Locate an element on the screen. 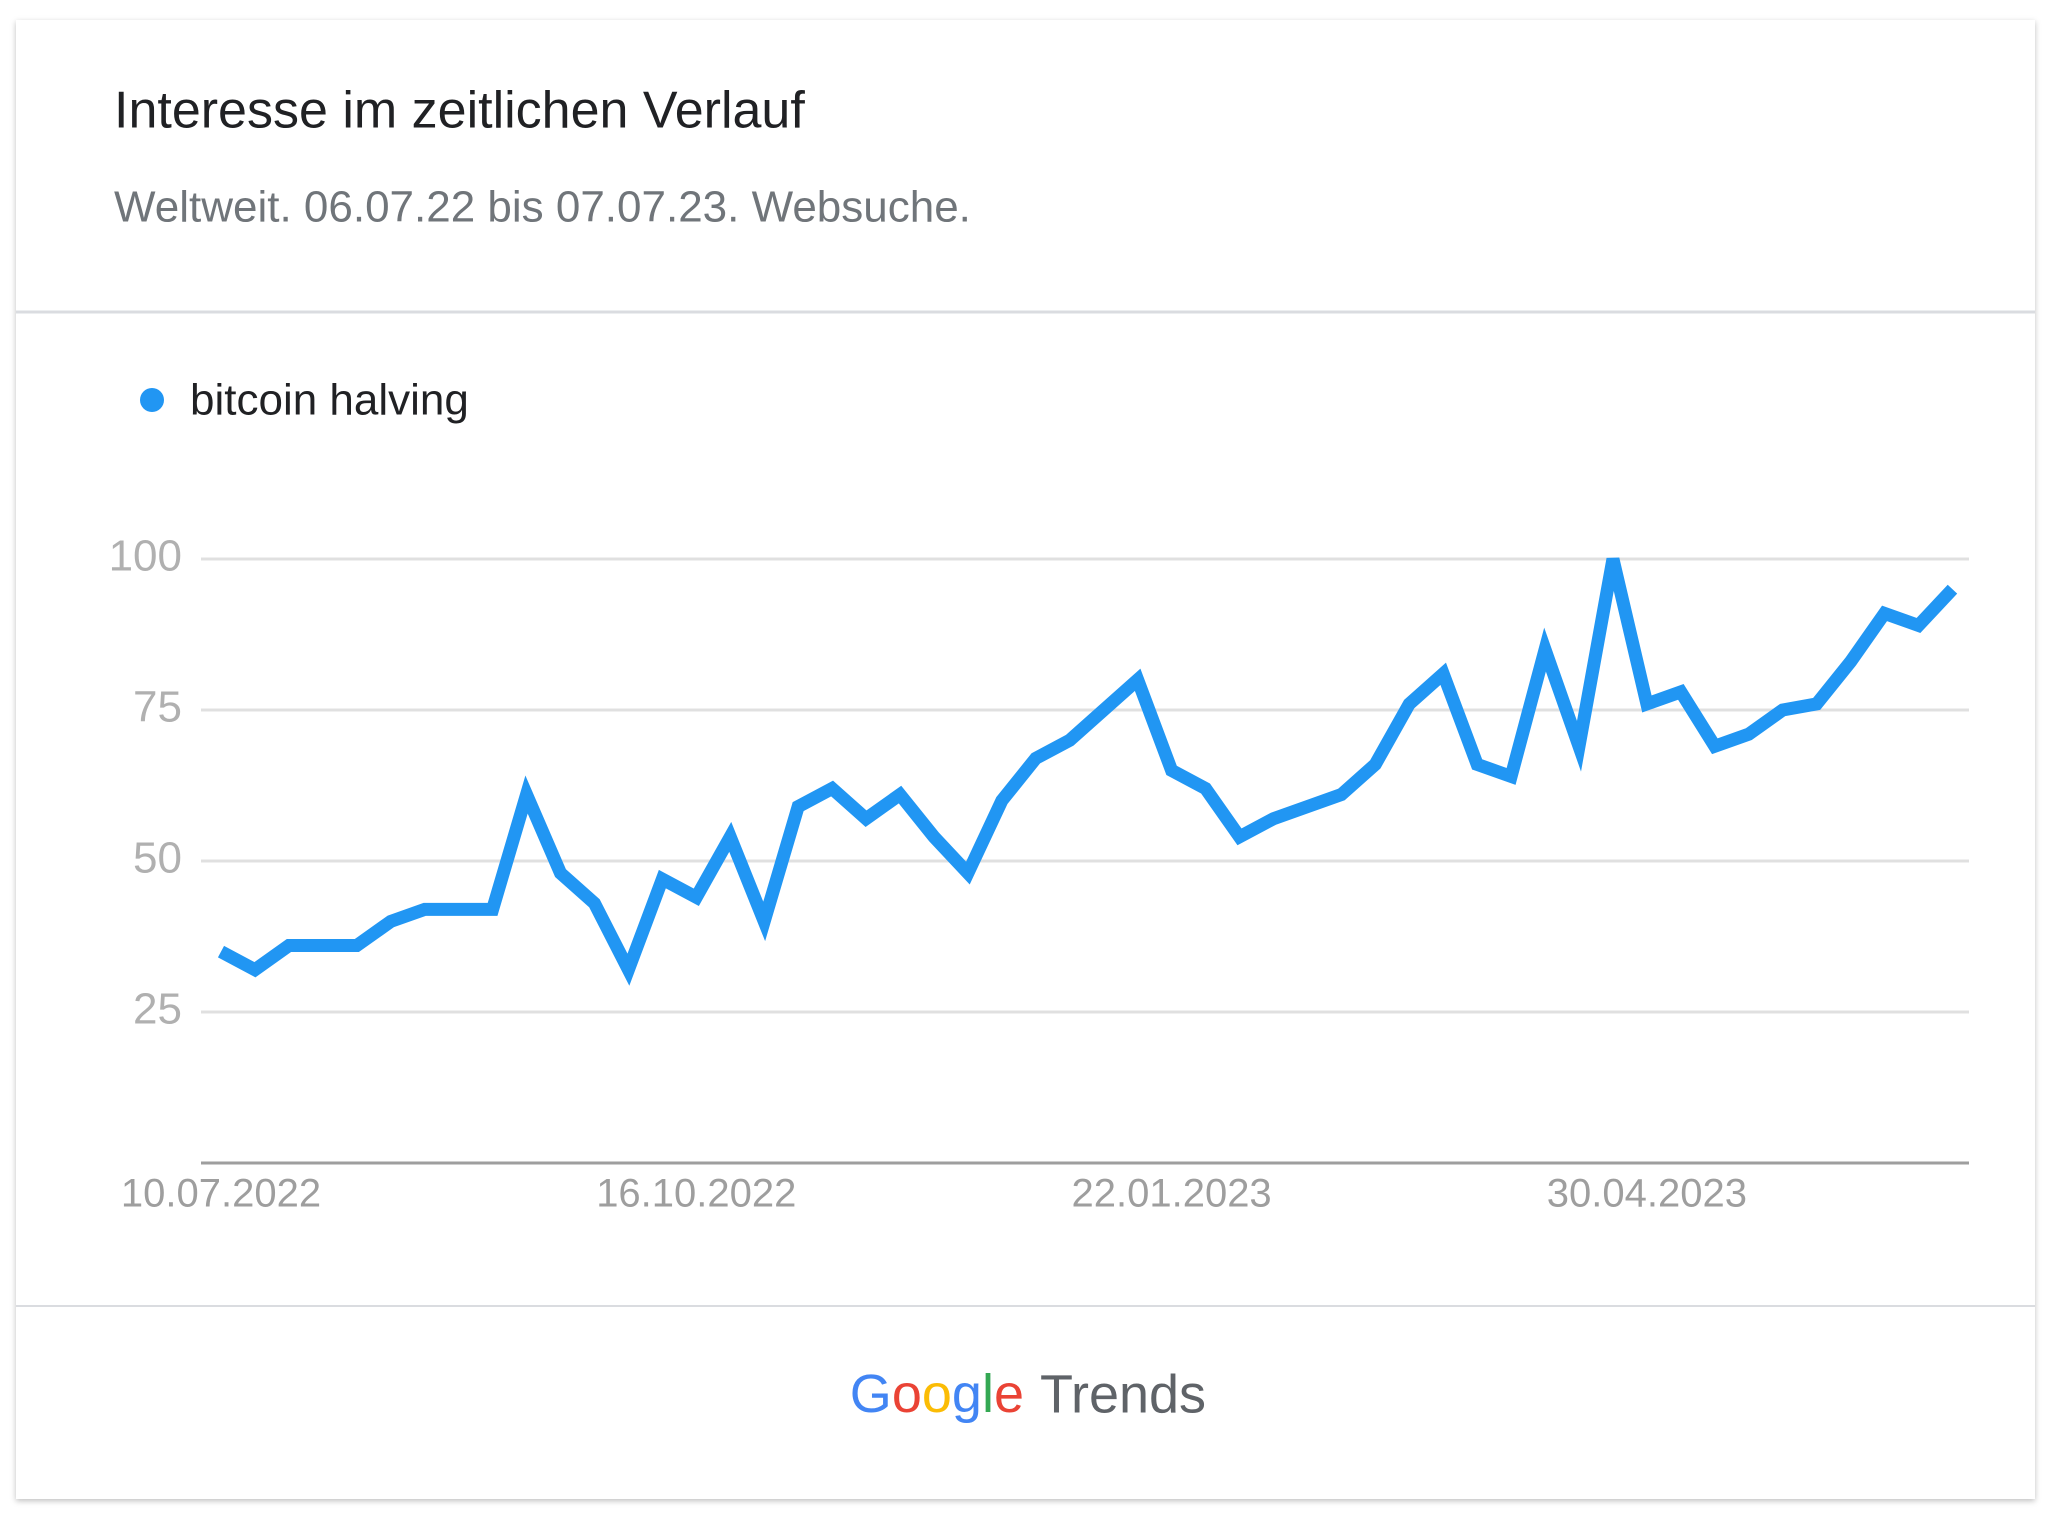 This screenshot has width=2048, height=1520. x-tick-label: 16.10.2022 is located at coordinates (696, 1194).